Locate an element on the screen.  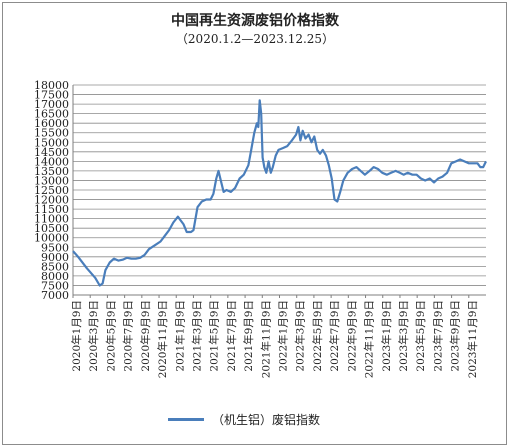
x-tick-label: 2022年9月9日 is located at coordinates (351, 336).